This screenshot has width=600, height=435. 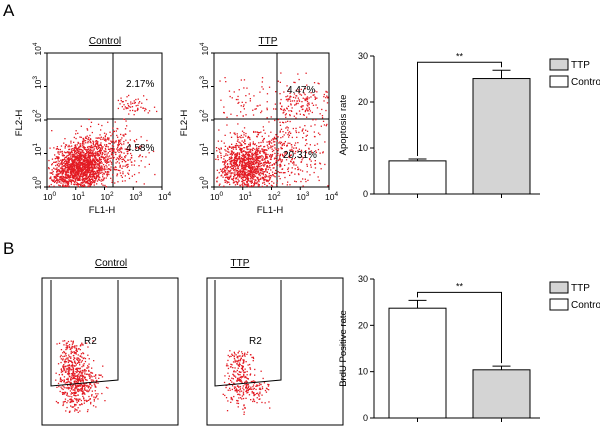 I want to click on gate-title-ttp: TTP, so click(x=240, y=263).